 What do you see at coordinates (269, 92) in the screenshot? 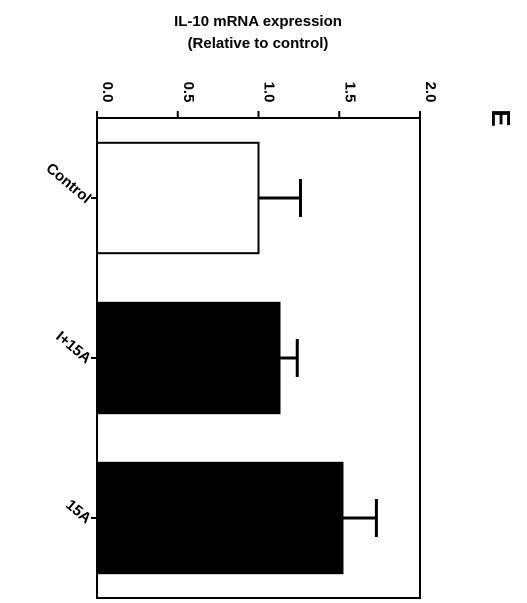
I see `x-tick-label: 1.0` at bounding box center [269, 92].